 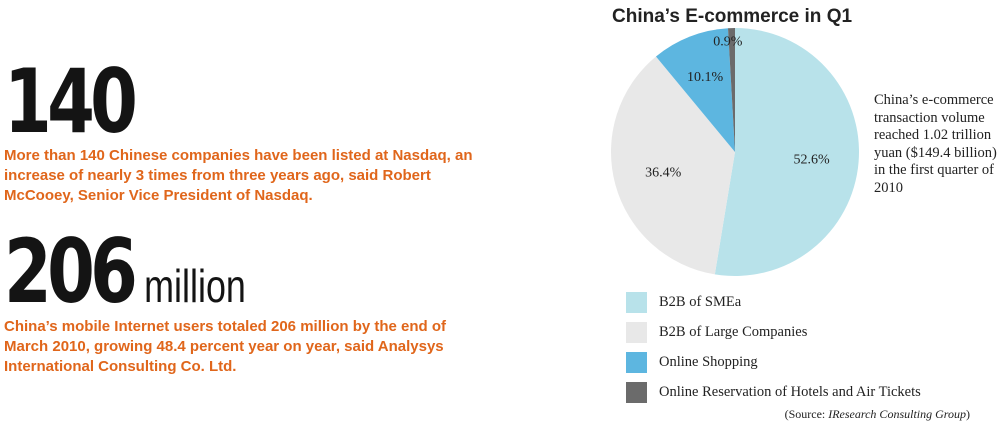 What do you see at coordinates (806, 414) in the screenshot?
I see `source-prefix: (Source:` at bounding box center [806, 414].